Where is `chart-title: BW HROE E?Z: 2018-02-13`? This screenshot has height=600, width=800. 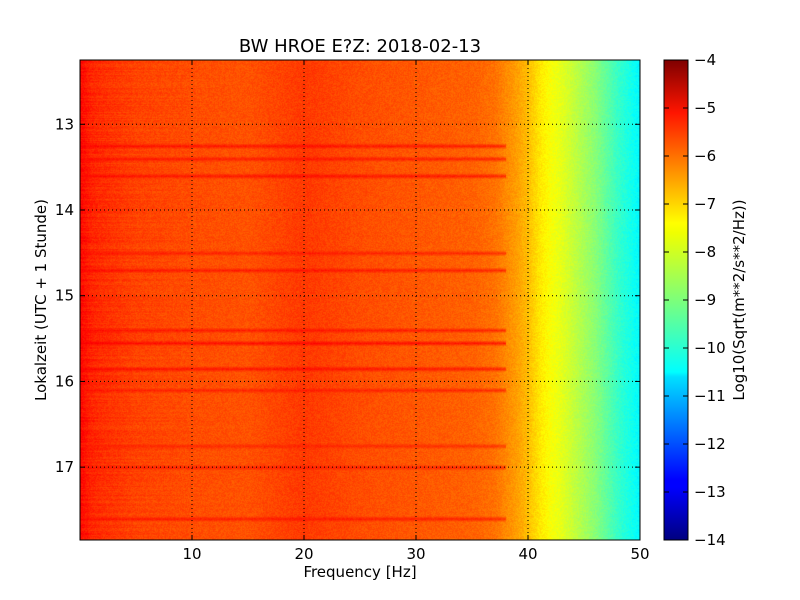 chart-title: BW HROE E?Z: 2018-02-13 is located at coordinates (360, 46).